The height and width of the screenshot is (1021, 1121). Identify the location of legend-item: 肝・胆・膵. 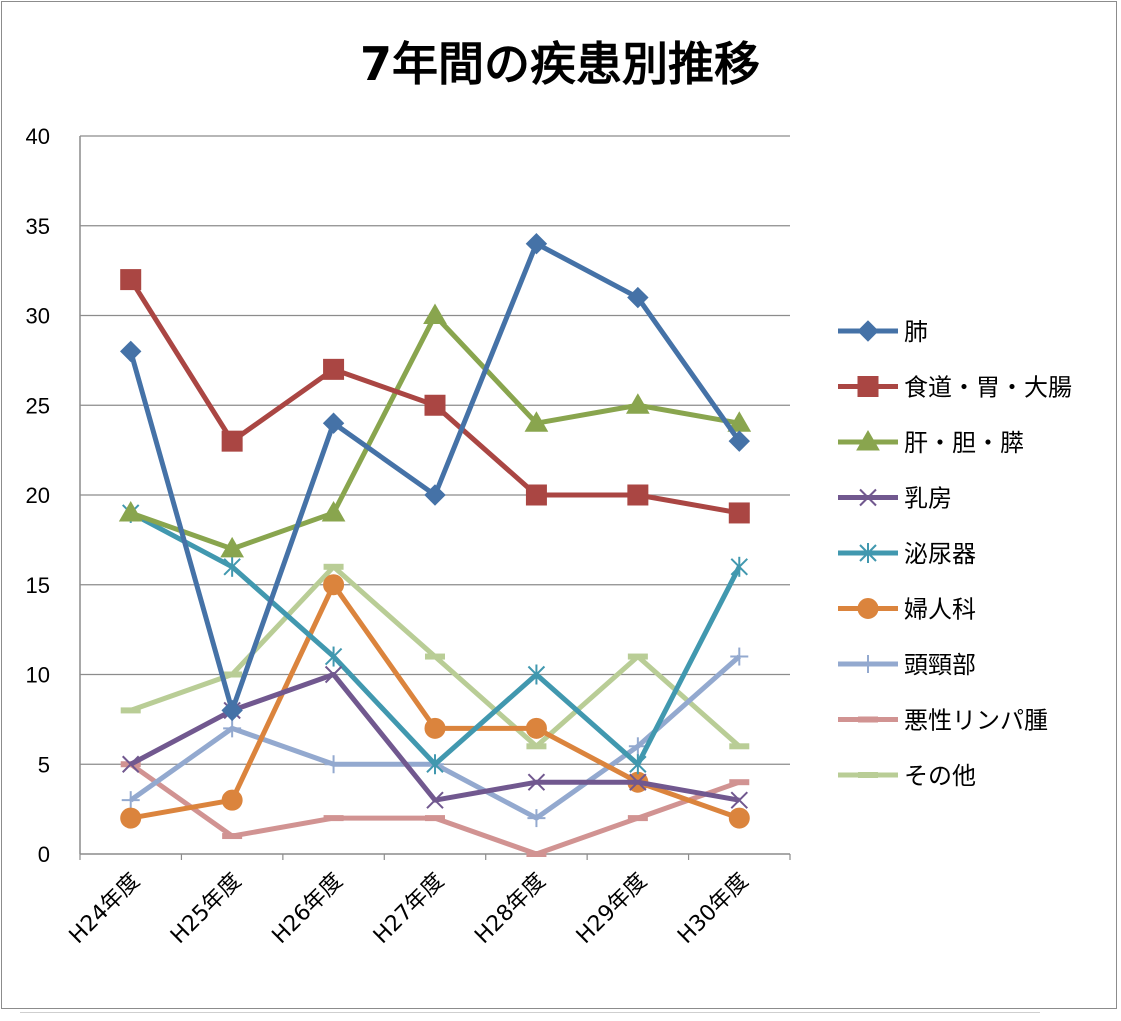
(931, 443).